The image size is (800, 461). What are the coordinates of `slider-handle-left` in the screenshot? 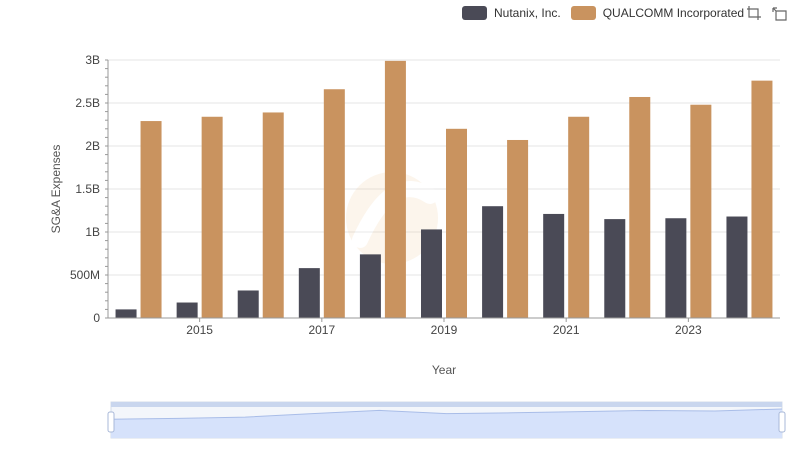 It's located at (111, 422).